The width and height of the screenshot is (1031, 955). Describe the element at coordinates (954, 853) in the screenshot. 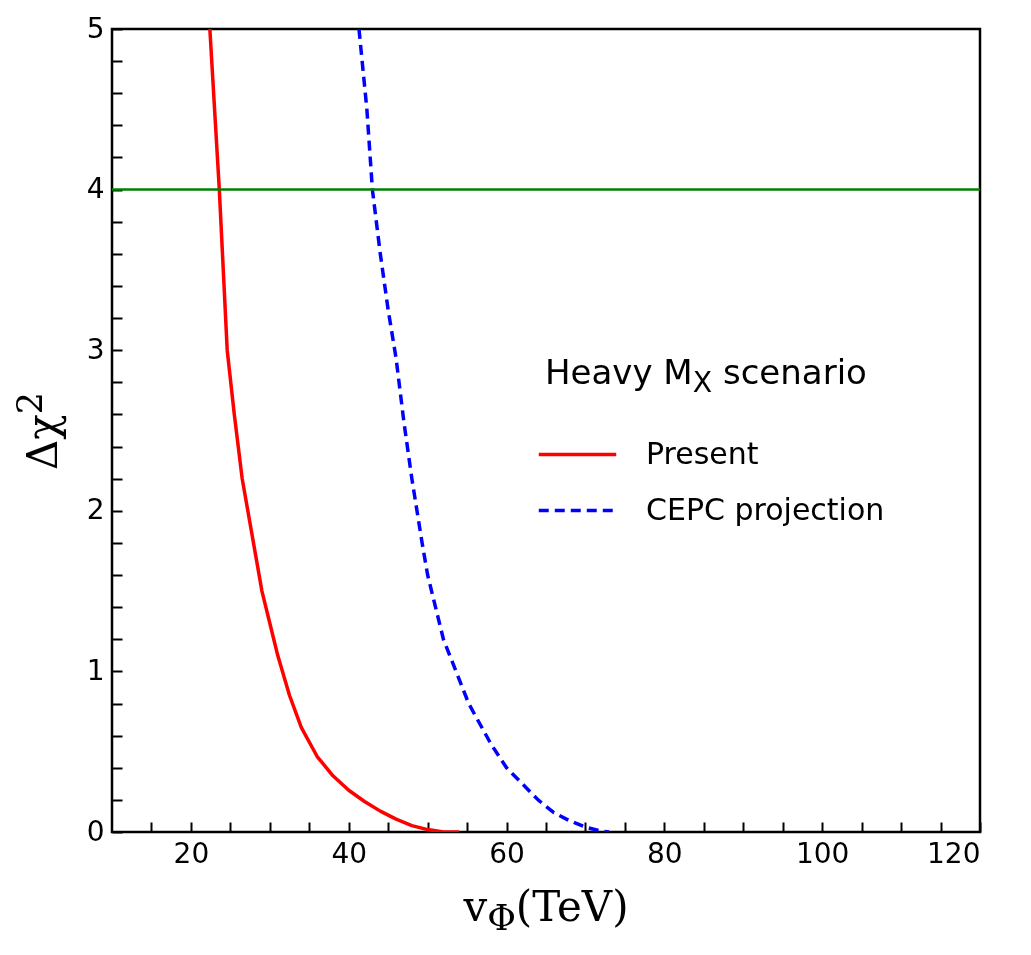

I see `x-tick-label: 120` at that location.